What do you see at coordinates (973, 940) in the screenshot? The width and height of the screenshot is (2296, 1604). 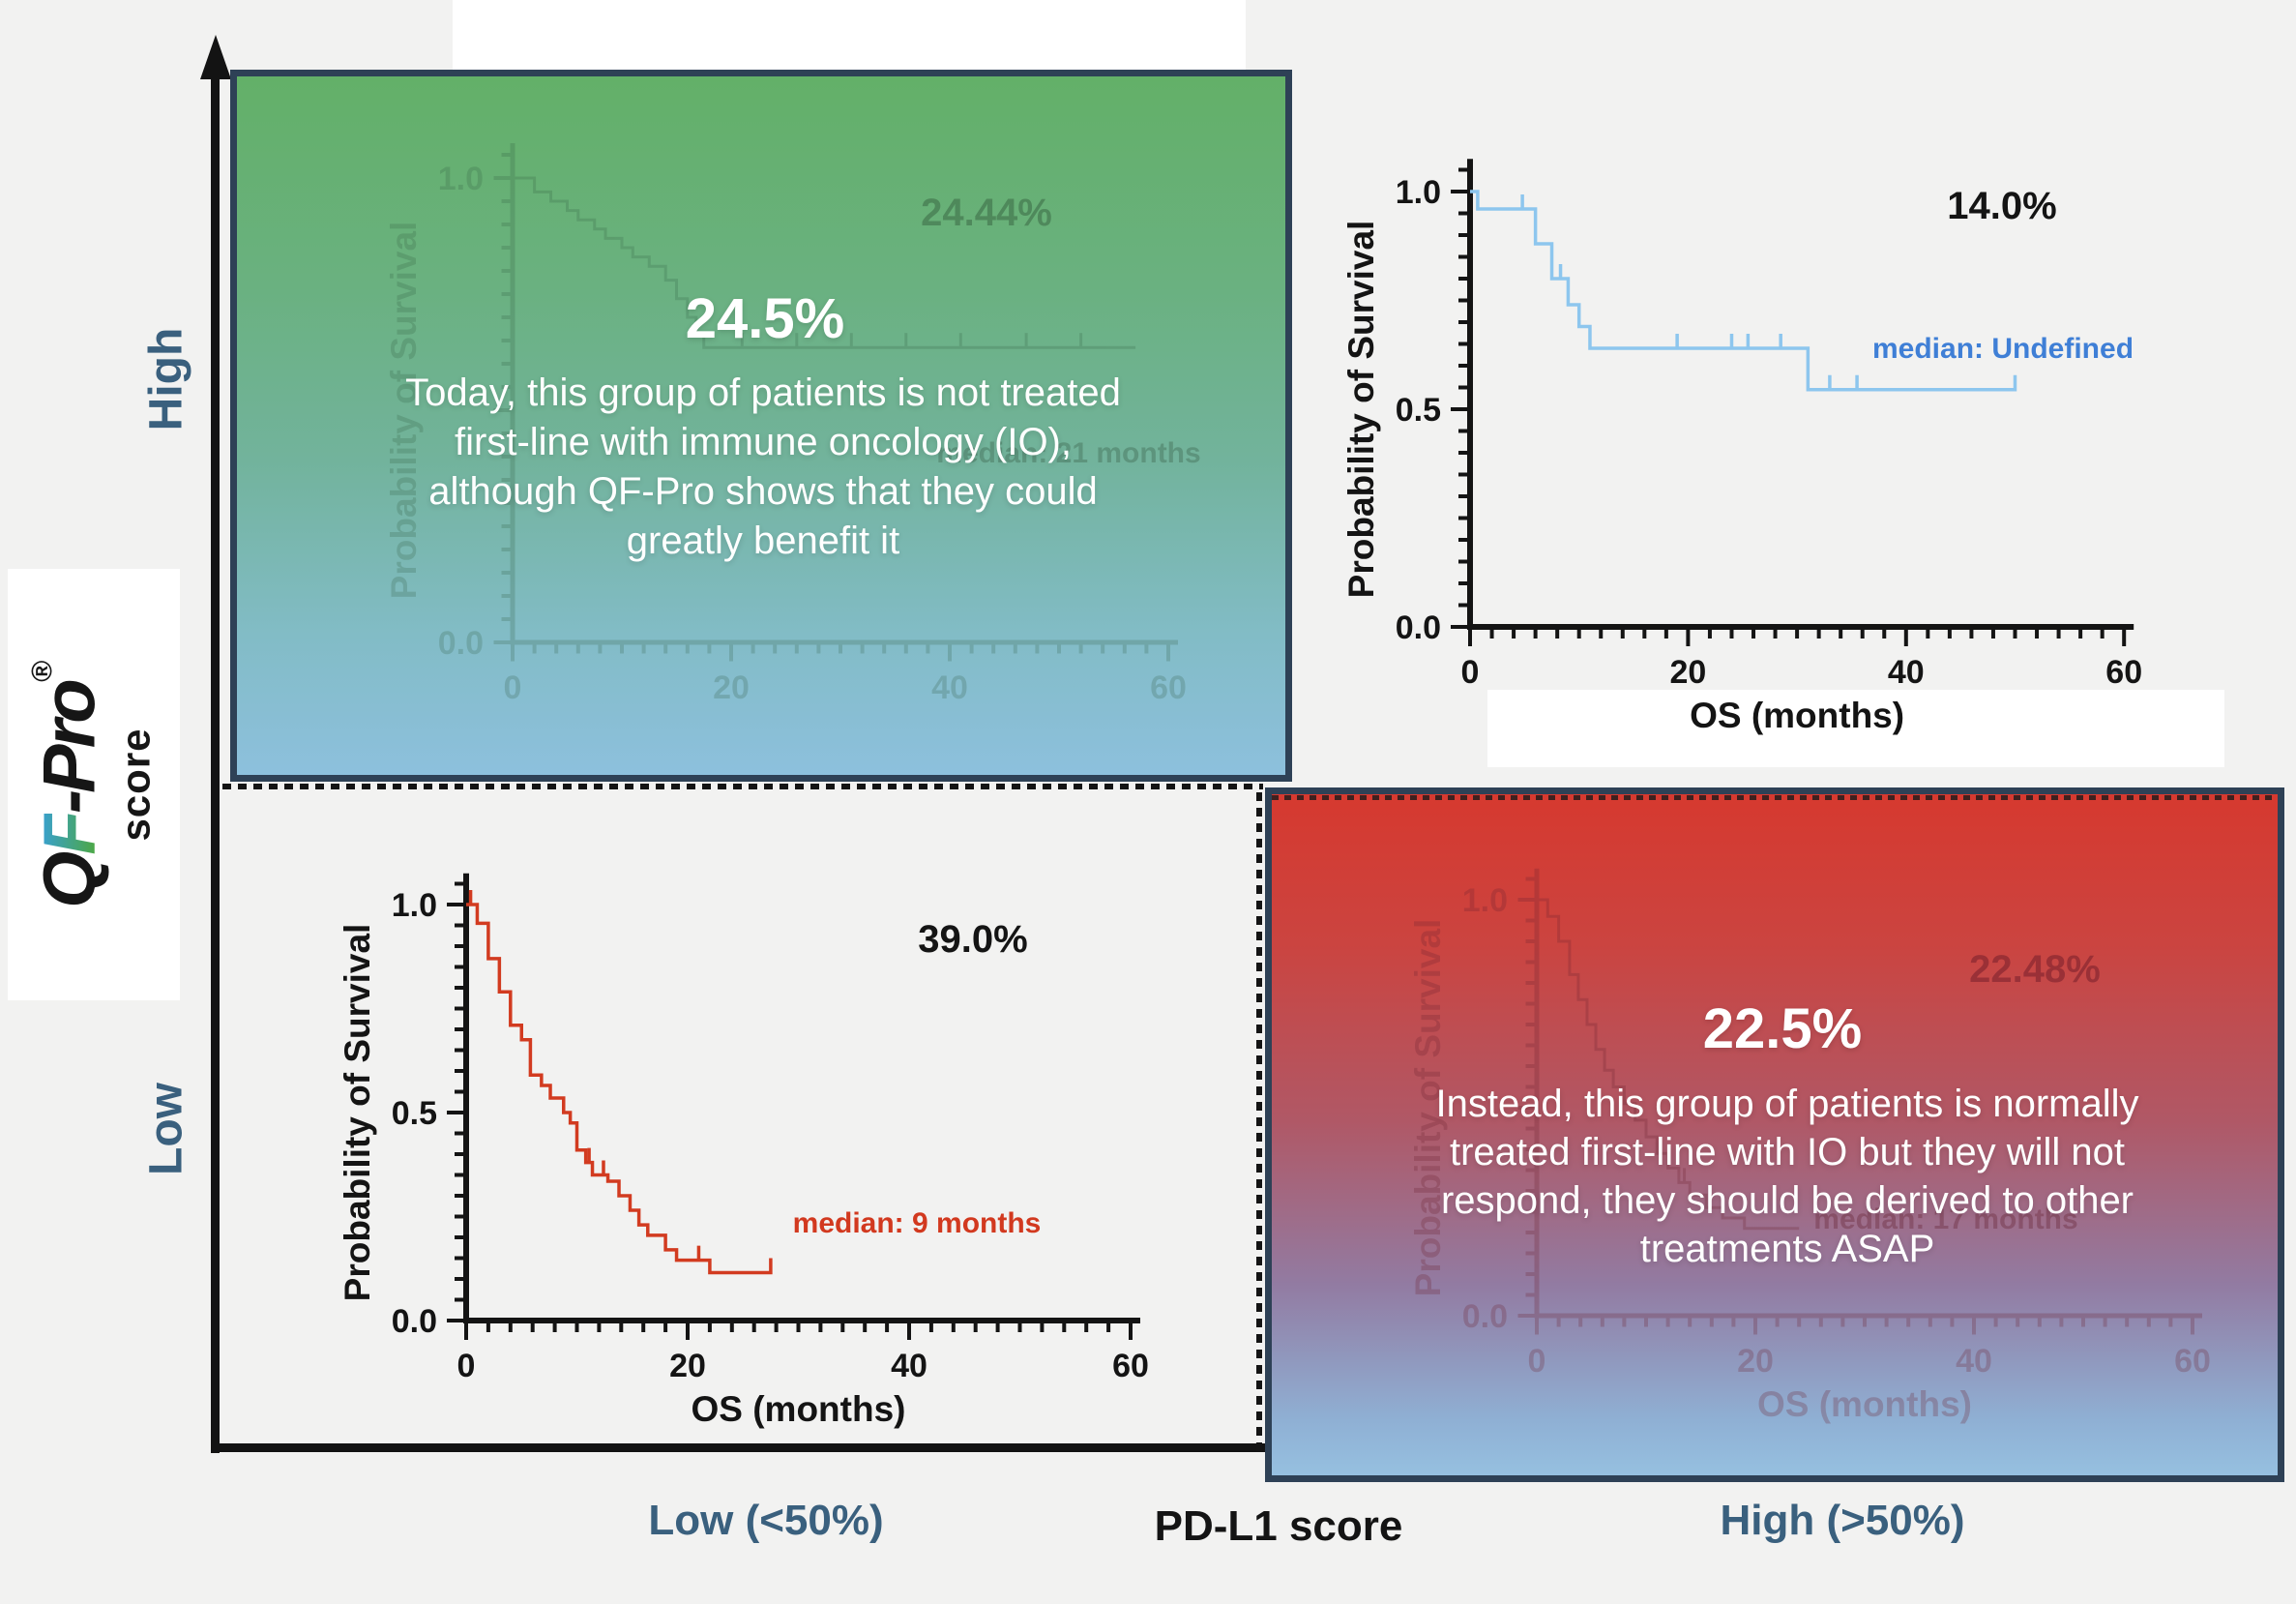 I see `bottom-left-chart-pct: 39.0%` at bounding box center [973, 940].